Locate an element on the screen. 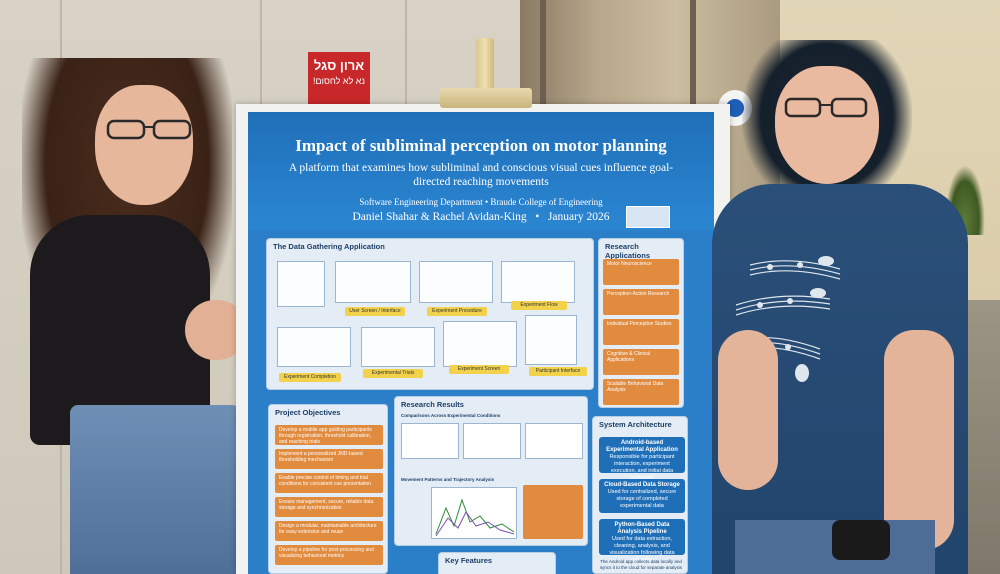 Image resolution: width=1000 pixels, height=574 pixels. trajectory-chart is located at coordinates (474, 513).